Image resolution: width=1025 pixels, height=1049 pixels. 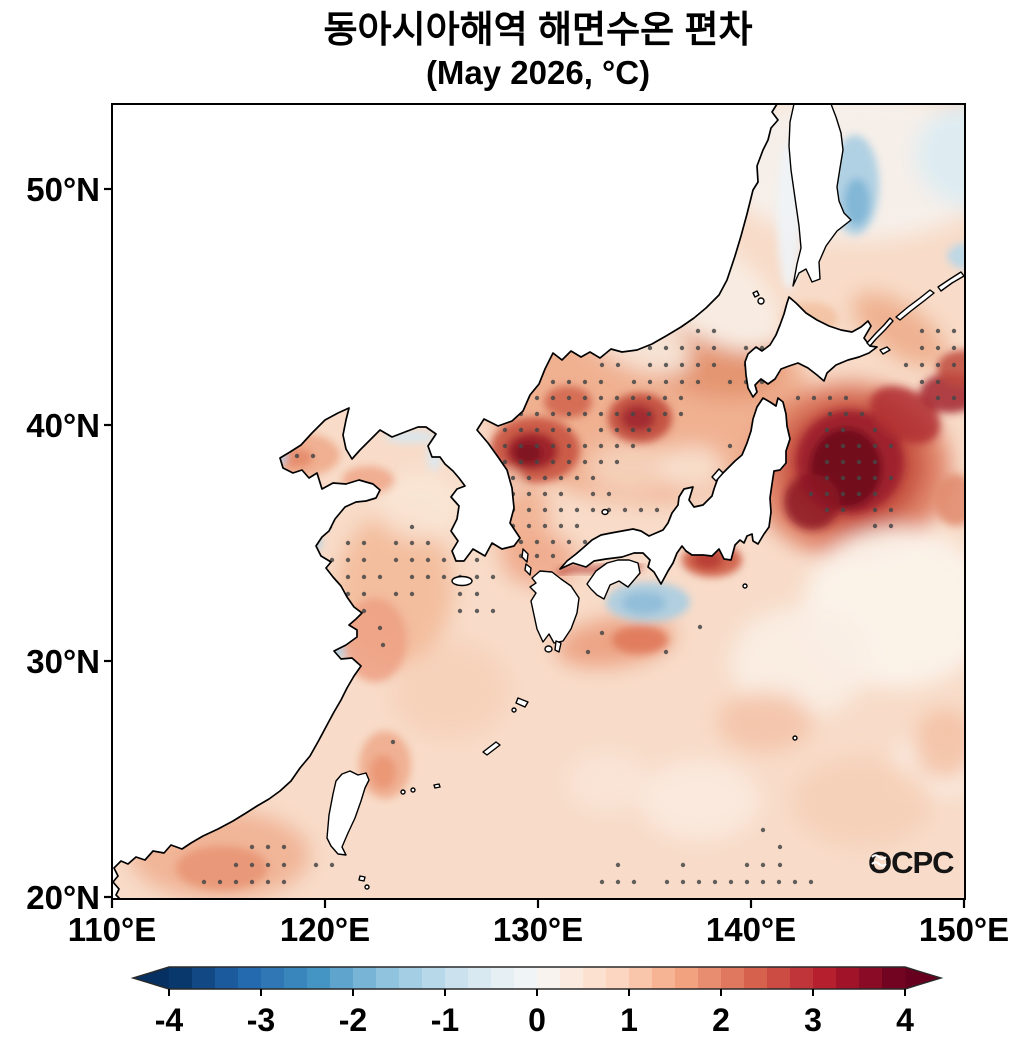 I want to click on colorbar-over-arrow, so click(x=923, y=978).